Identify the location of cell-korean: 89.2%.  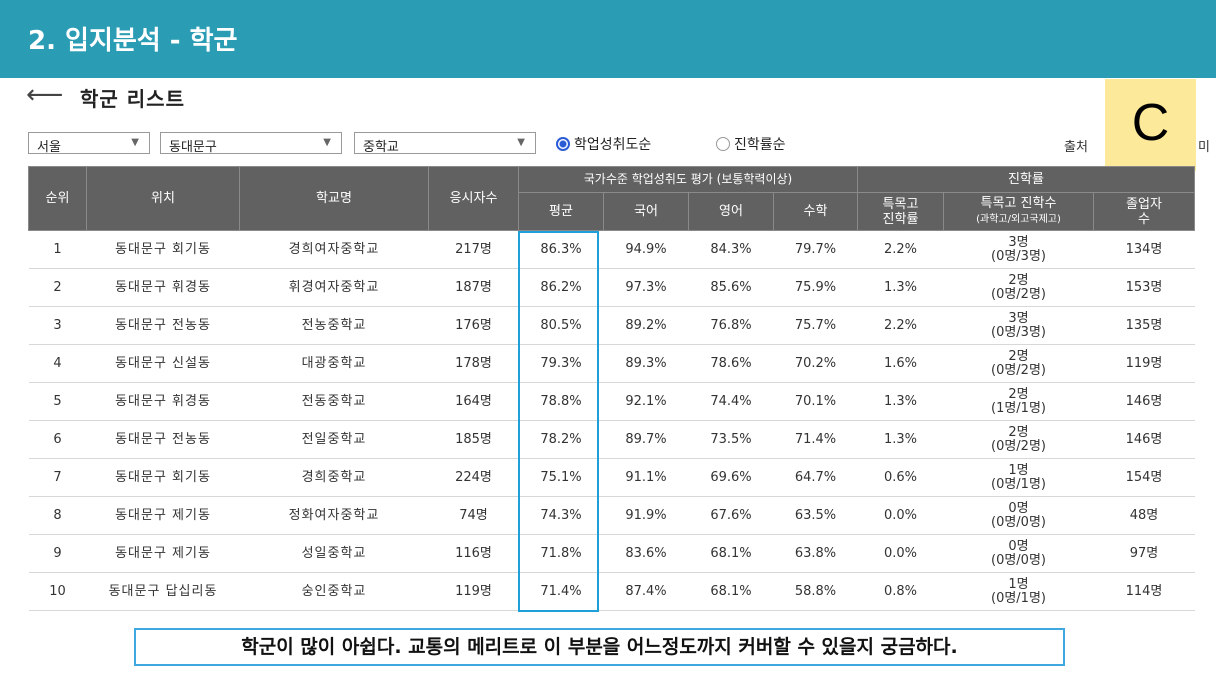
(646, 325).